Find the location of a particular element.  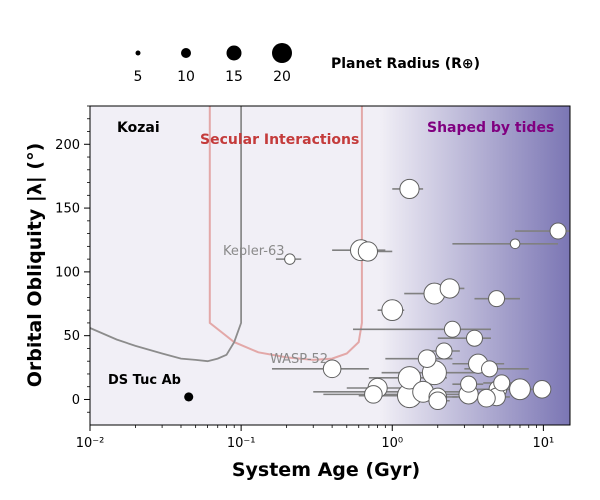

kepler63-label: Kepler-63 is located at coordinates (253, 251).